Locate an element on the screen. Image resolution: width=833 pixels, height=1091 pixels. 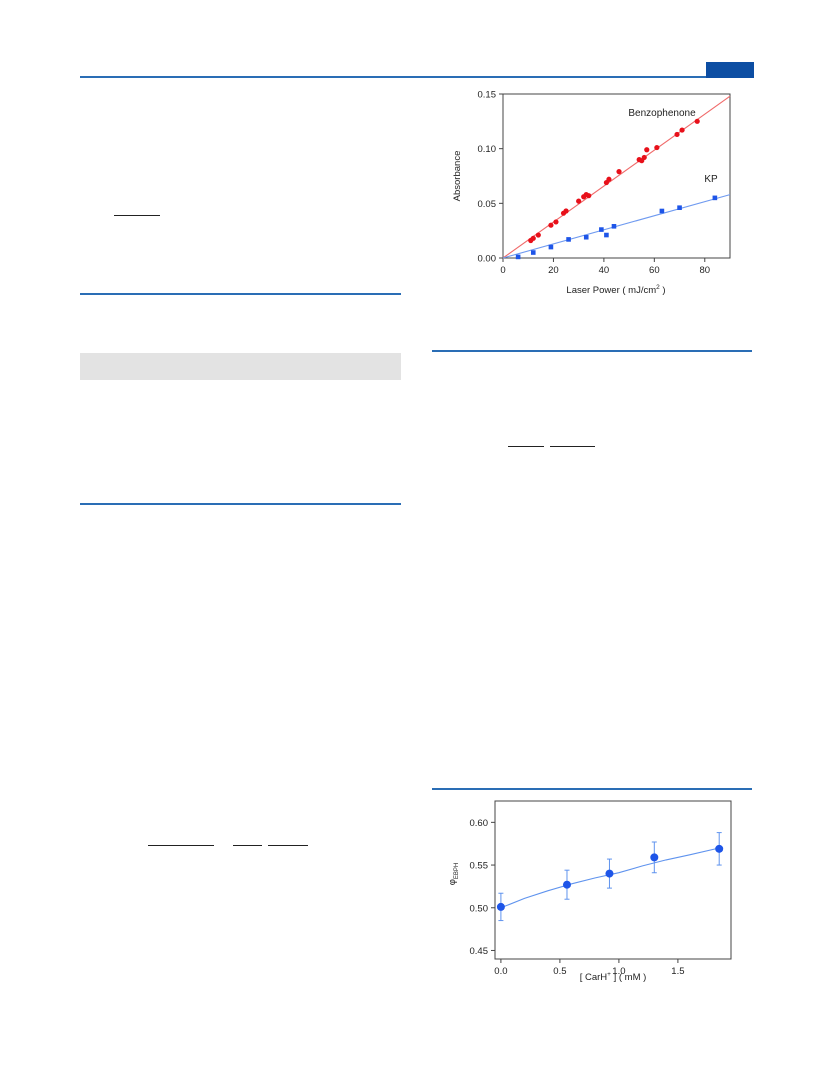
y-tick-label: 0.55 is located at coordinates (479, 866).